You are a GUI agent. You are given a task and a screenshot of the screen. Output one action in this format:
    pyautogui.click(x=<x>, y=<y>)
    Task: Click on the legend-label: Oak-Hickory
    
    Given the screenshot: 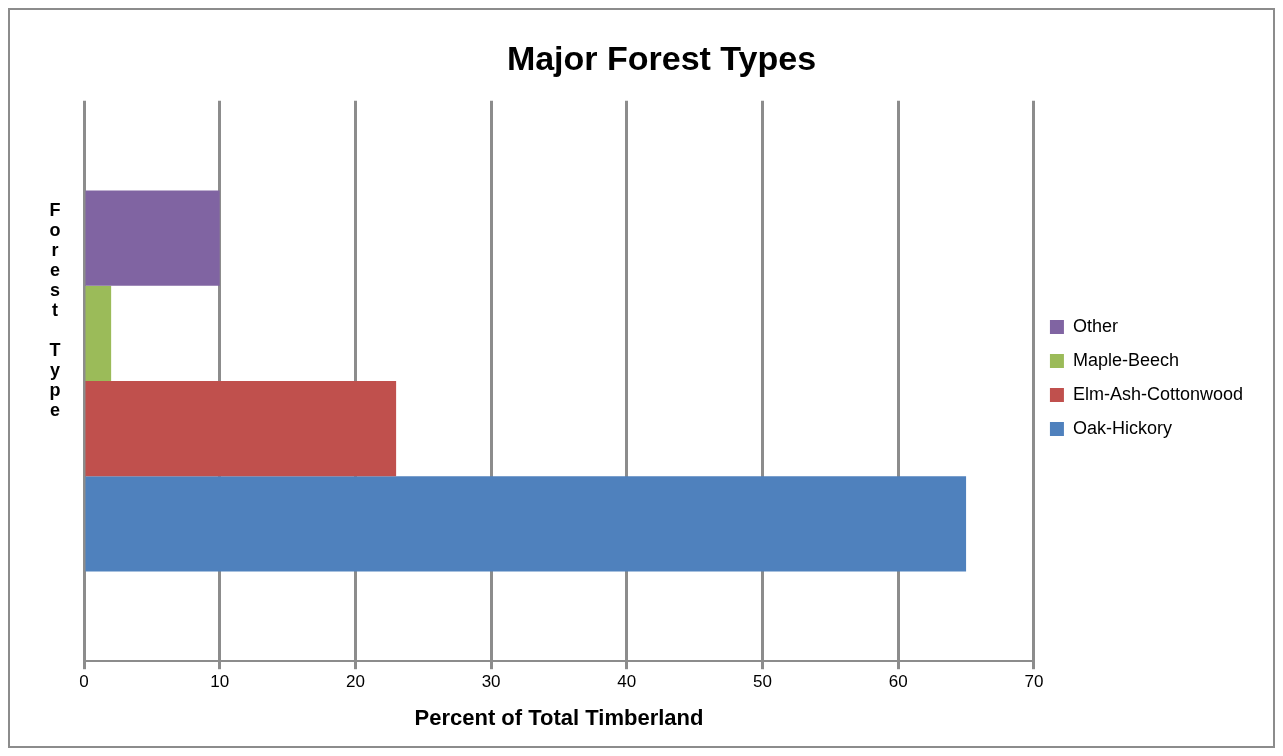 What is the action you would take?
    pyautogui.click(x=1122, y=427)
    